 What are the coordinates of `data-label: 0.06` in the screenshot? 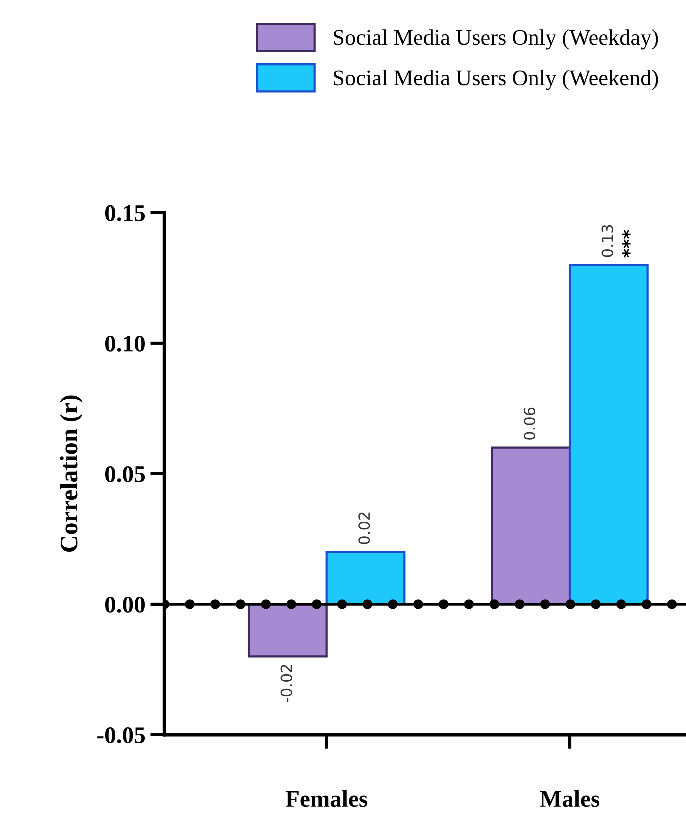 It's located at (530, 424).